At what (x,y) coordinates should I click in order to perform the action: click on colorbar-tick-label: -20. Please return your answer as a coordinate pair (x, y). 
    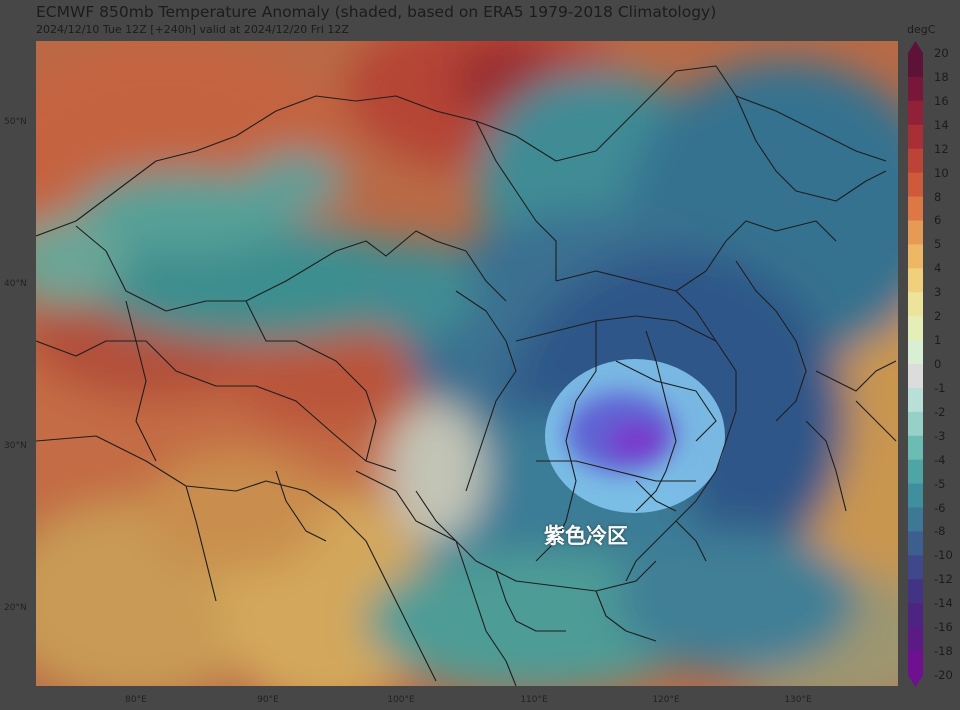
    Looking at the image, I should click on (943, 675).